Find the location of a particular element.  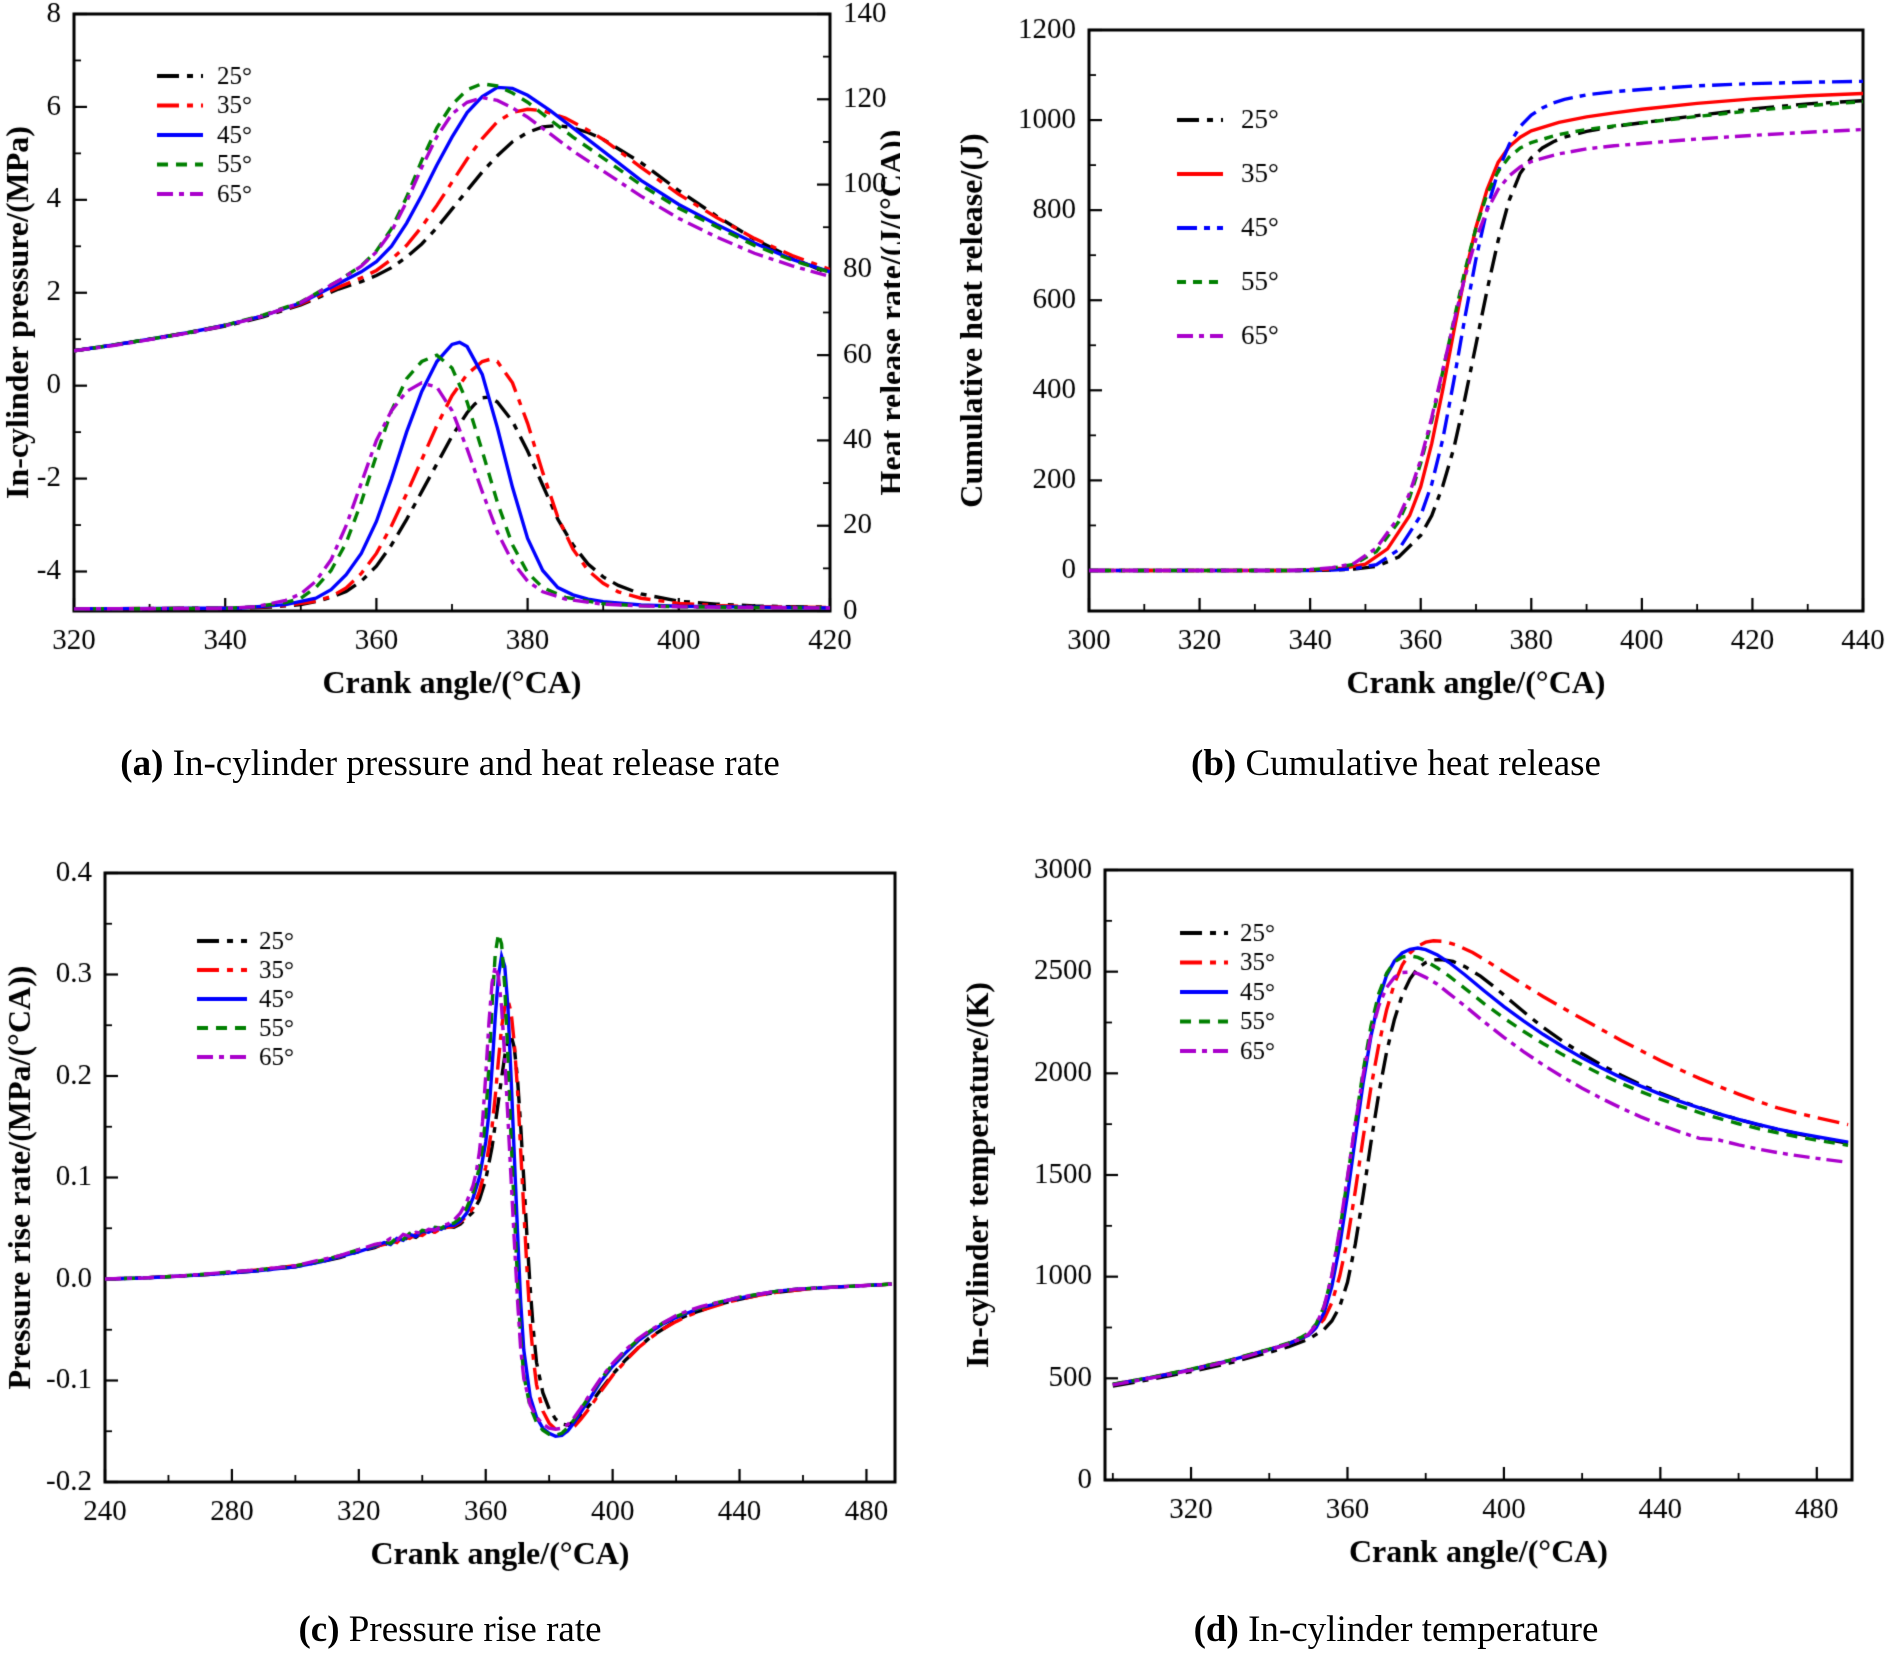

caption-c-tag: (c) is located at coordinates (319, 1629).